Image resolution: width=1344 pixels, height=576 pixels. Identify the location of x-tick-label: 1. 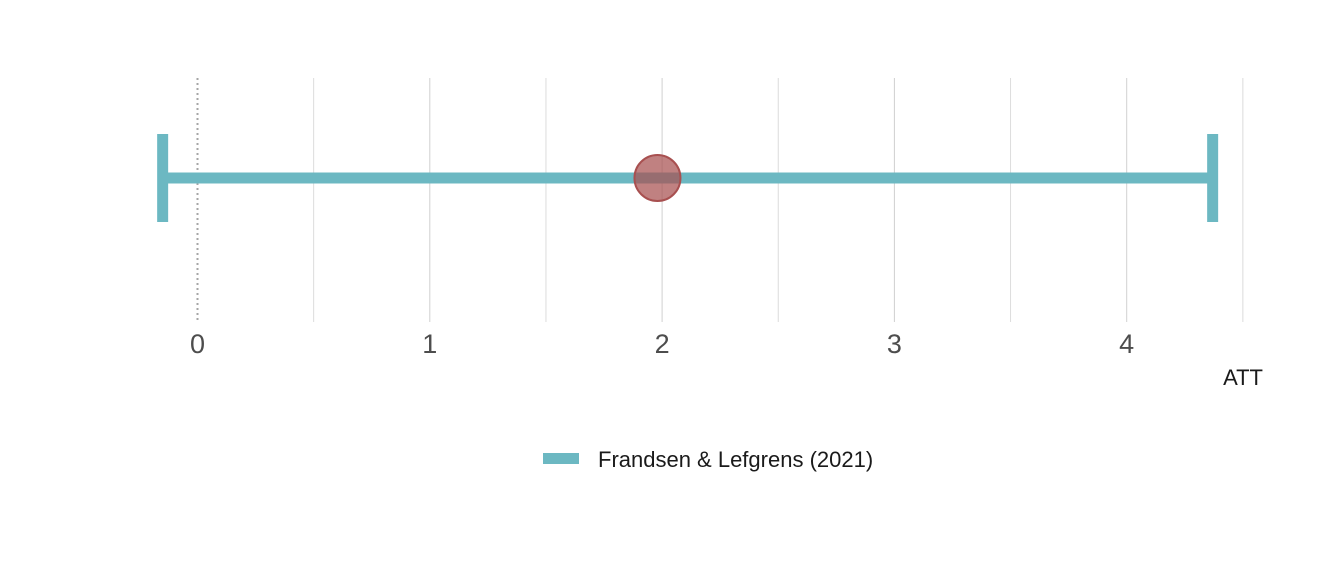
(429, 344).